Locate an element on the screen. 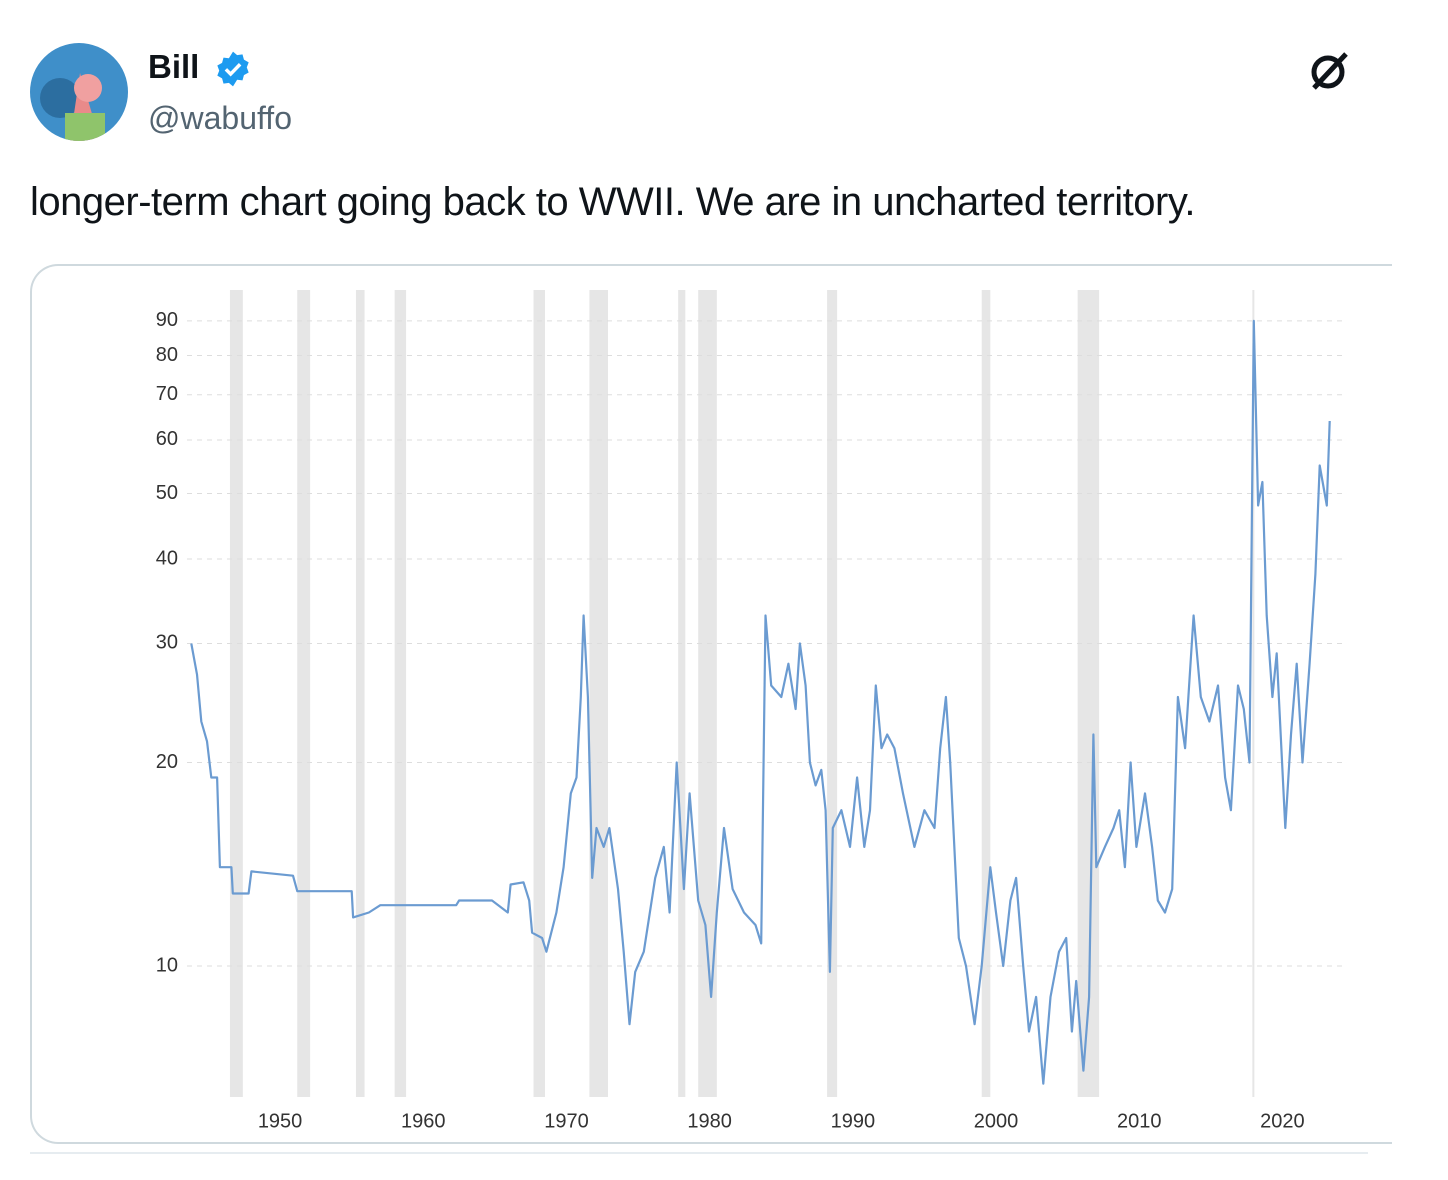  y-tick-label: 60 is located at coordinates (167, 439).